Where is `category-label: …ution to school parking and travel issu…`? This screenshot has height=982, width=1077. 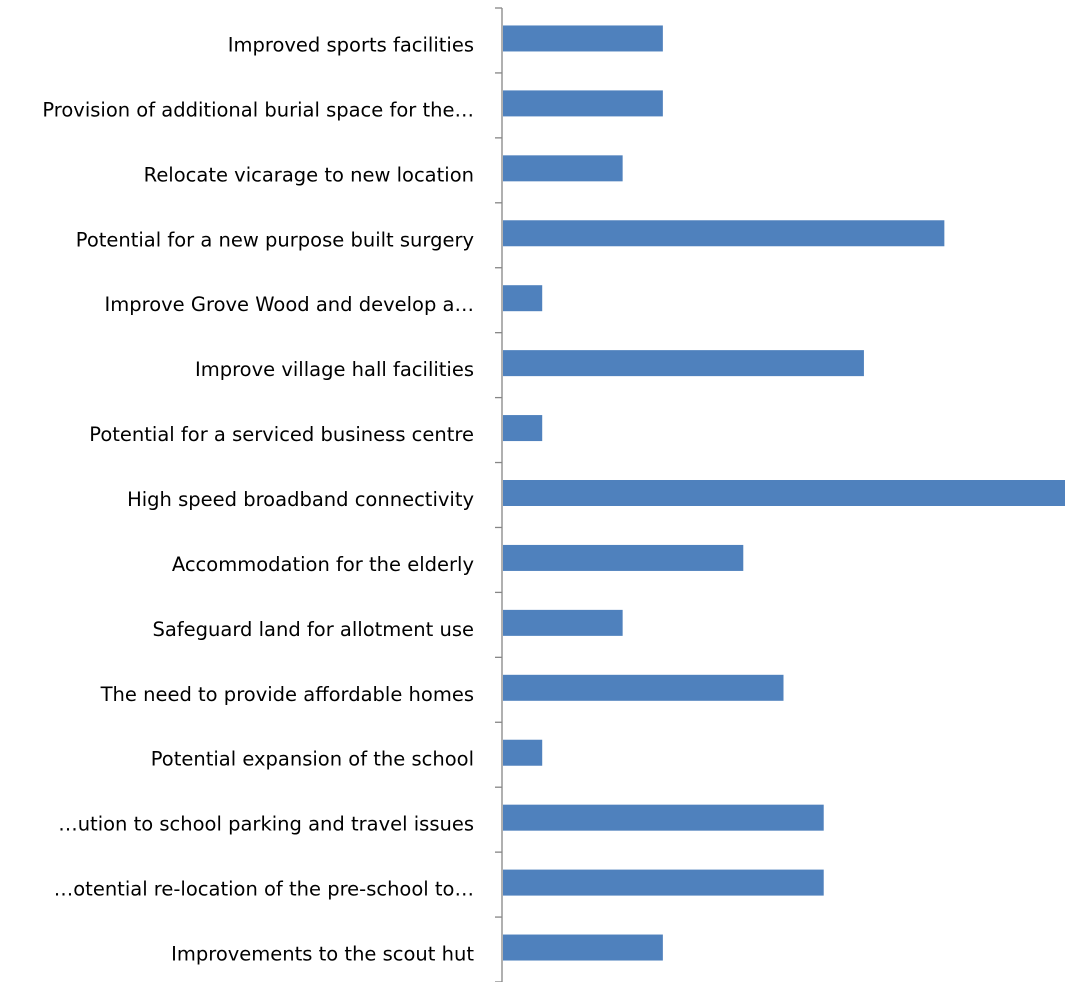
category-label: …ution to school parking and travel issu… is located at coordinates (266, 824).